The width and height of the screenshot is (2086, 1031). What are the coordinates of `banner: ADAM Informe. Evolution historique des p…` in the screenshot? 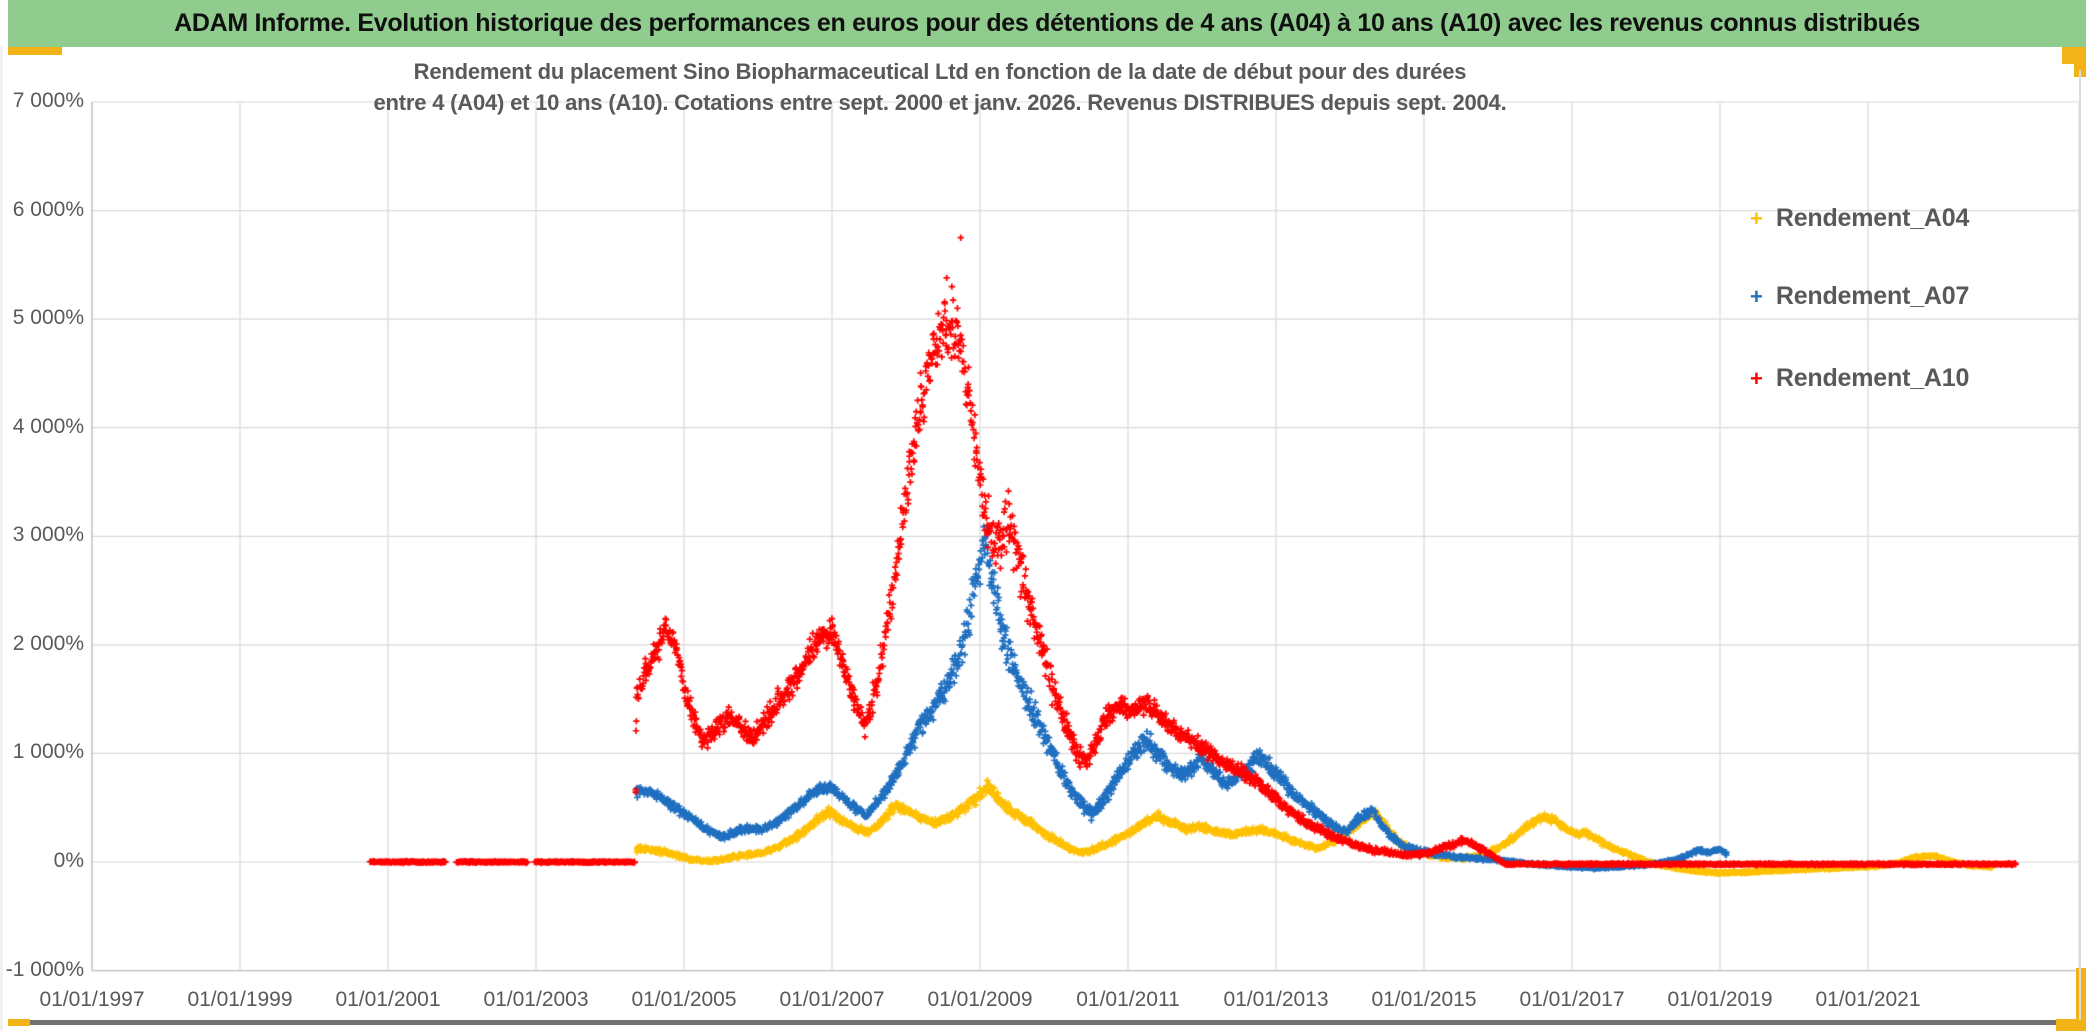 It's located at (1047, 23).